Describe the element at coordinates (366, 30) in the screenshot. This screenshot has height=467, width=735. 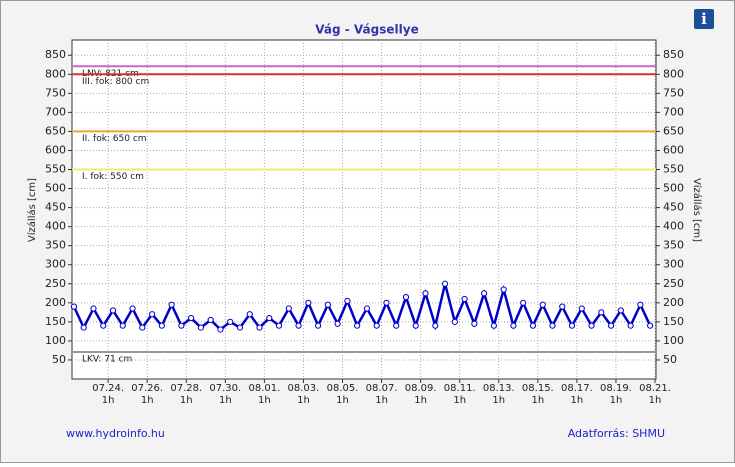
I see `chart-title: Vág - Vágsellye` at that location.